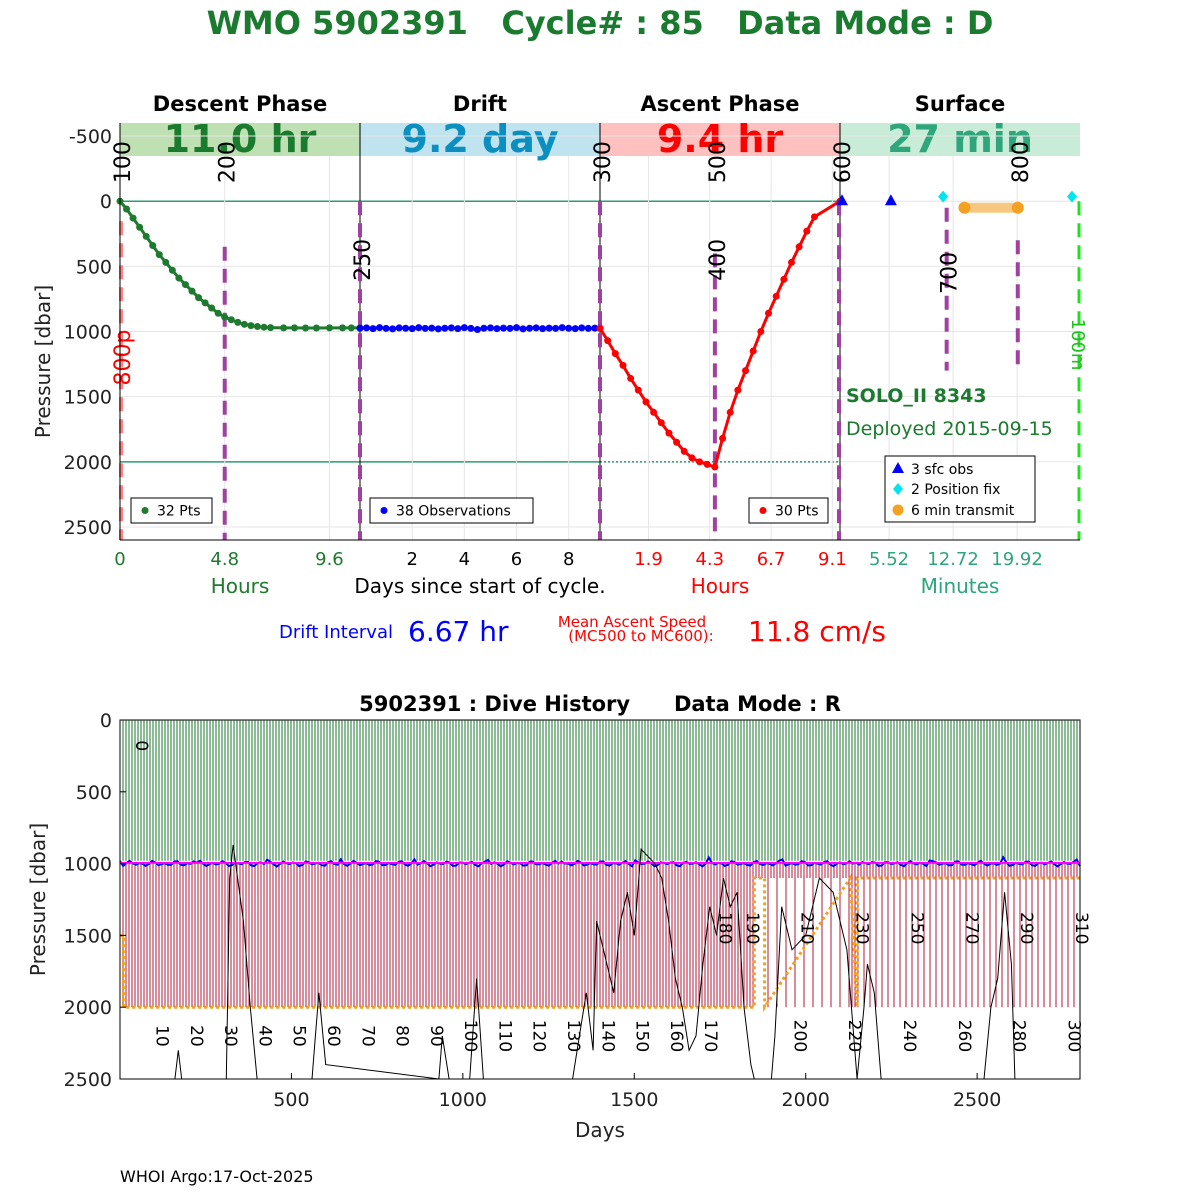 This screenshot has width=1200, height=1200. Describe the element at coordinates (817, 631) in the screenshot. I see `ascent-speed-value: 11.8 cm/s` at that location.